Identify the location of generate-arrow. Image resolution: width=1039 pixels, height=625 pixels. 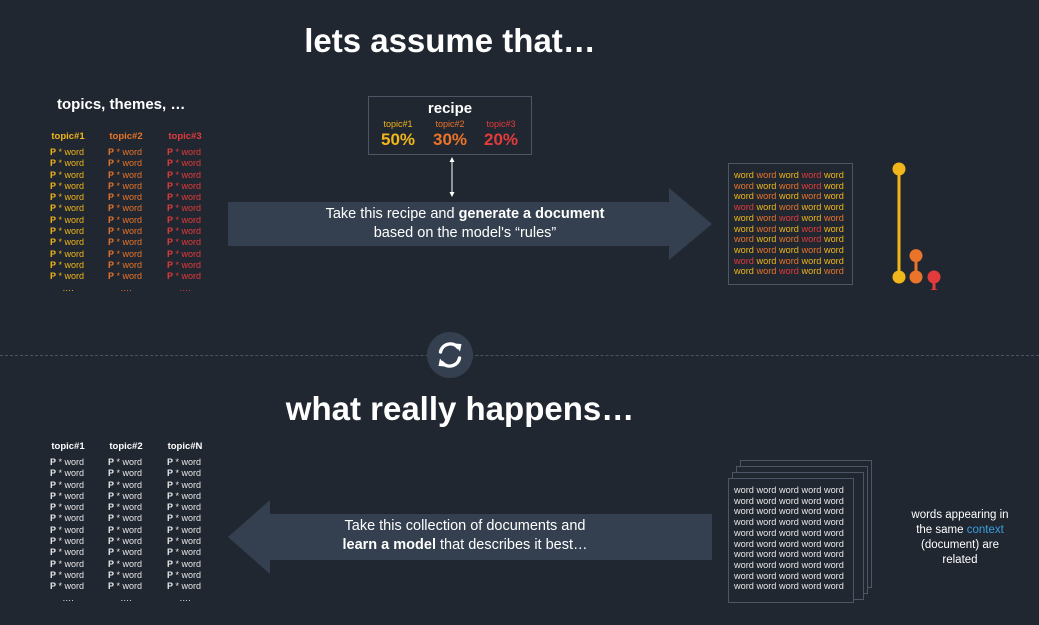
(470, 224).